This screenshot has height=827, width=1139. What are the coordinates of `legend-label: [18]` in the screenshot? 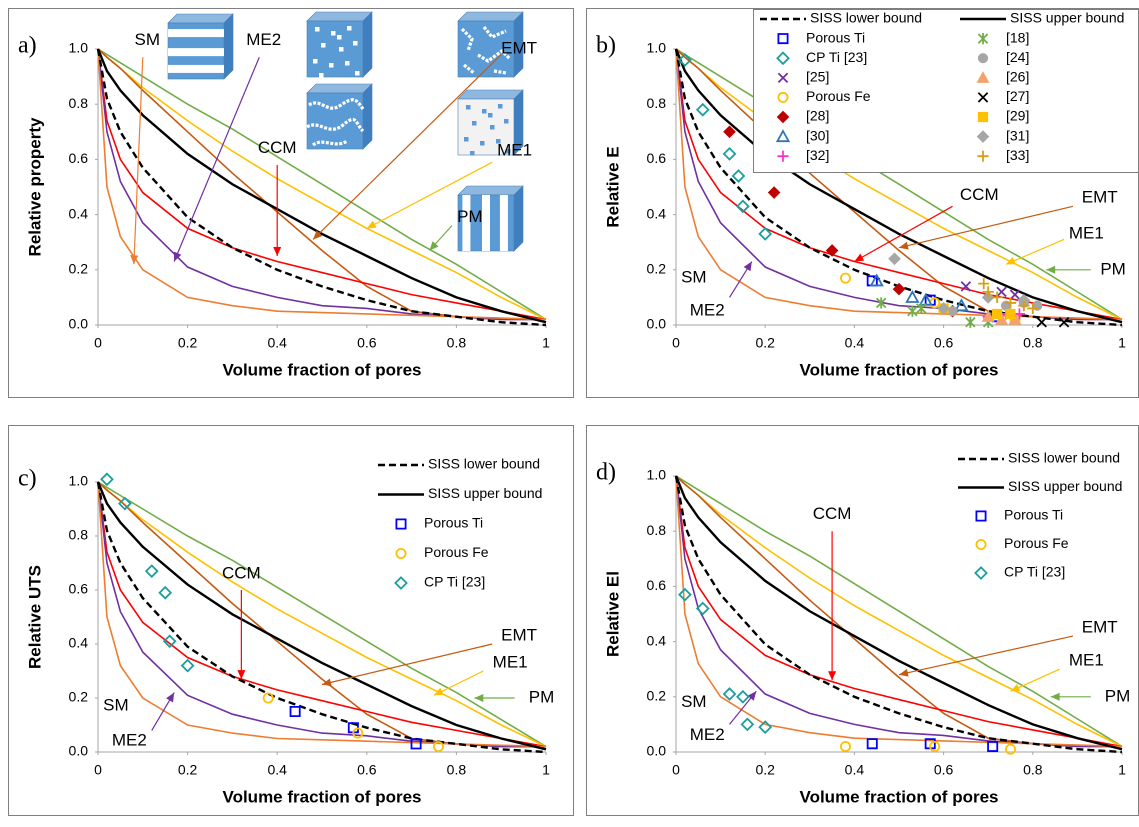 It's located at (1017, 37).